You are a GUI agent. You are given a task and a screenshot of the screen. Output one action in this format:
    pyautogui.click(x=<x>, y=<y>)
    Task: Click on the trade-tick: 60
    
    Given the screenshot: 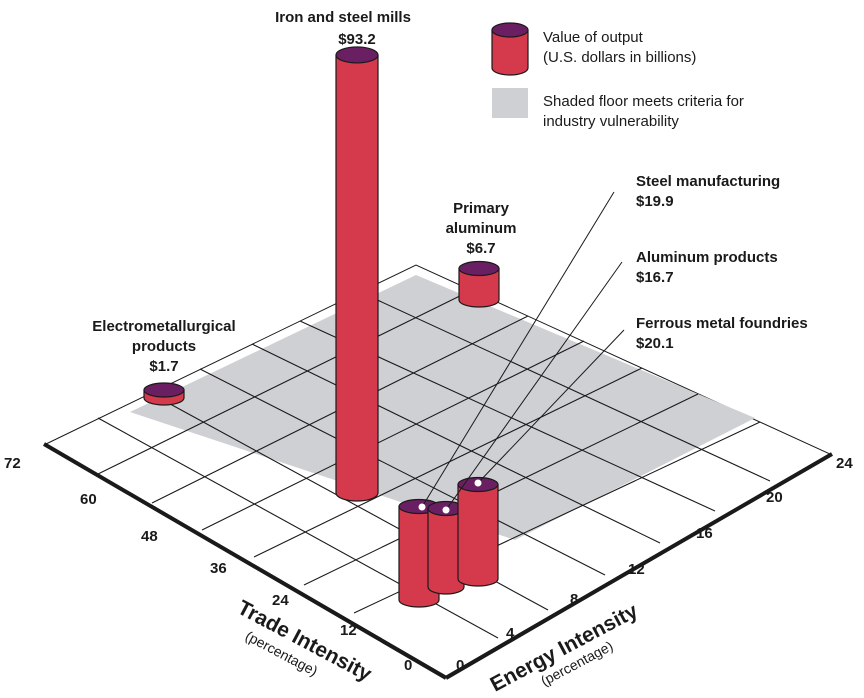 What is the action you would take?
    pyautogui.click(x=88, y=499)
    